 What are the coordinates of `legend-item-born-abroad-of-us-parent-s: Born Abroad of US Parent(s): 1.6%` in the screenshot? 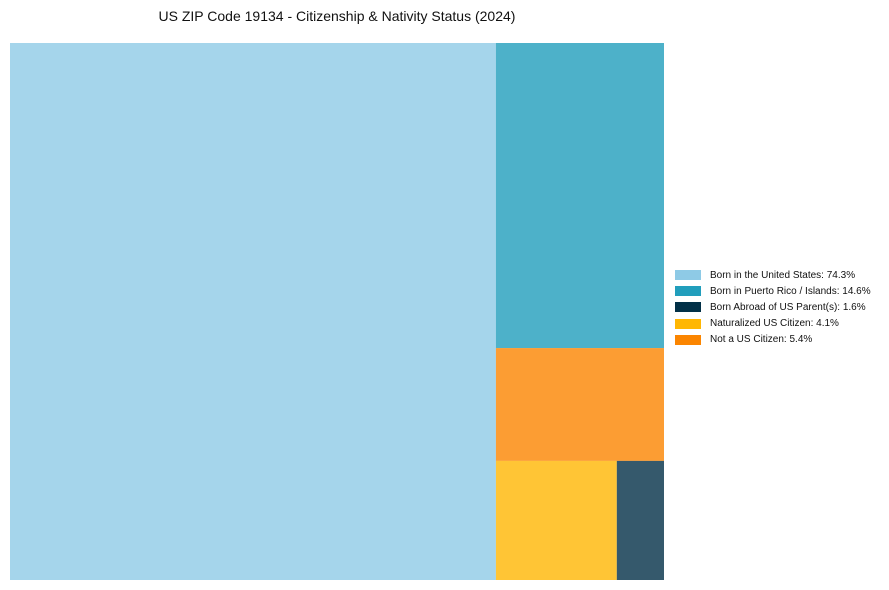 It's located at (773, 307).